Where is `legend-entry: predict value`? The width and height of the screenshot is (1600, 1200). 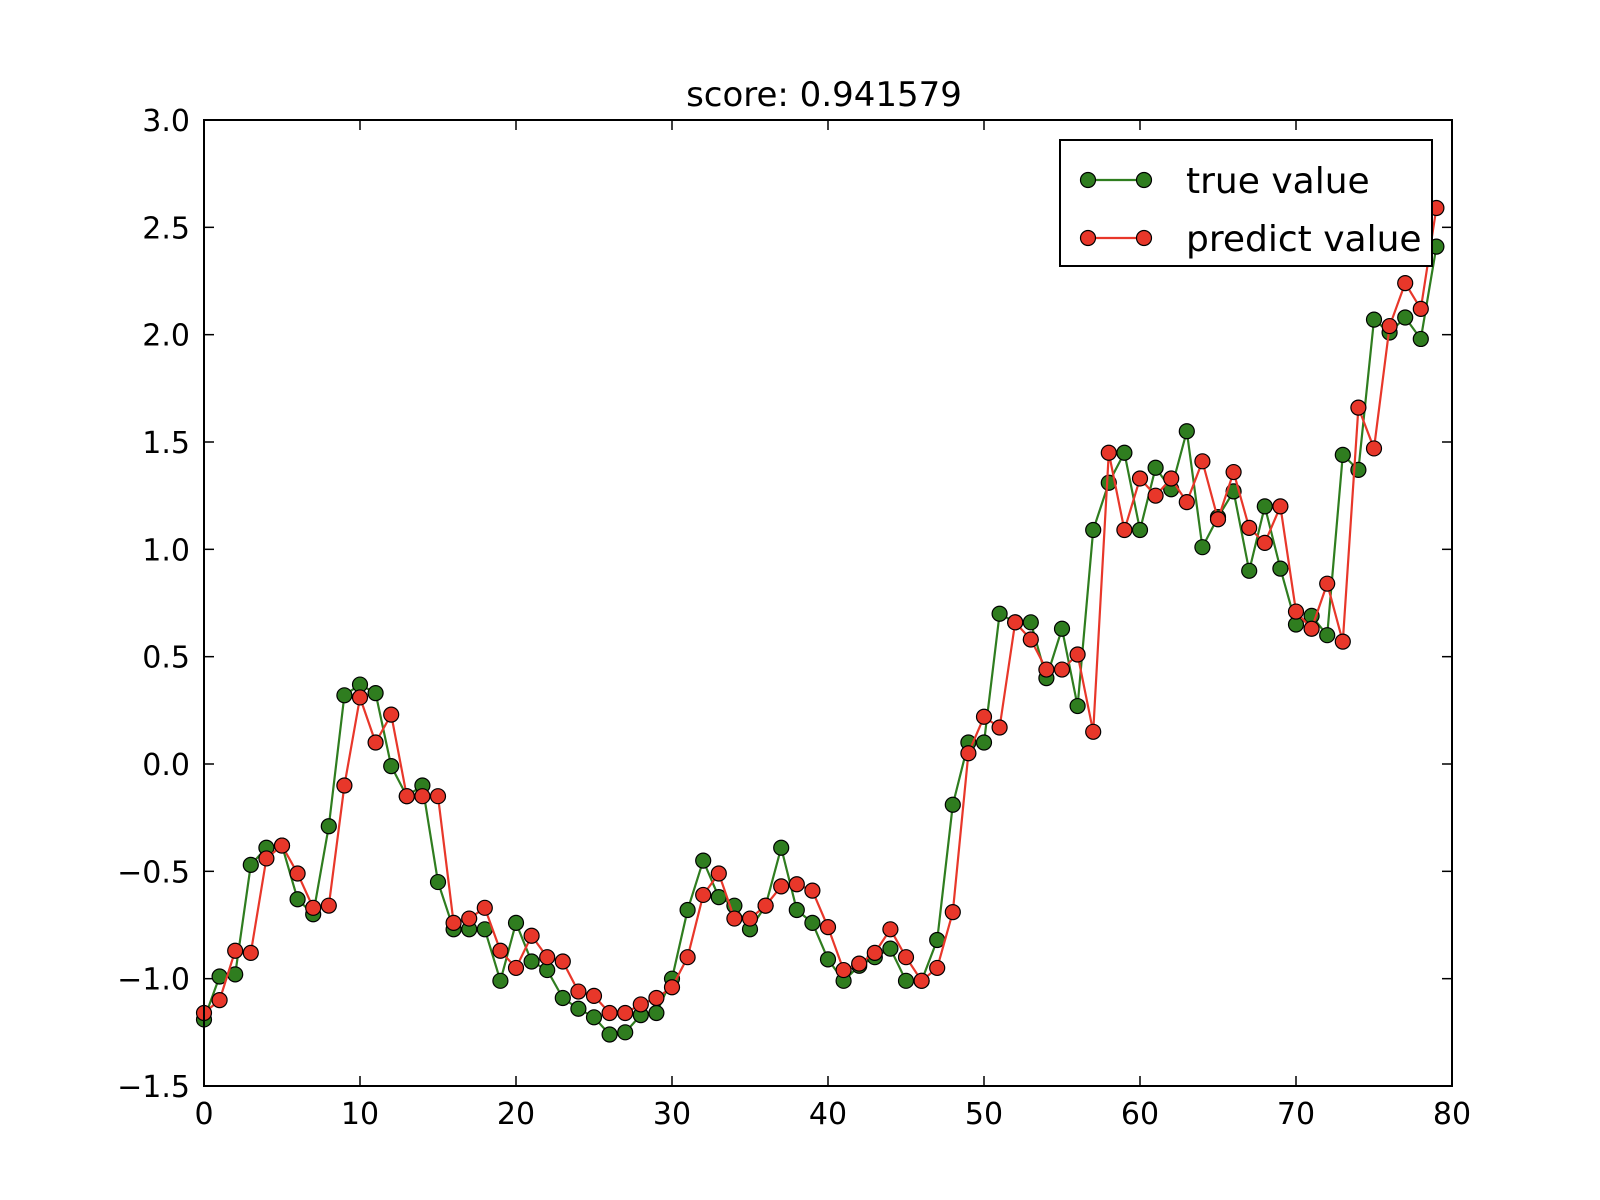
legend-entry: predict value is located at coordinates (1250, 239).